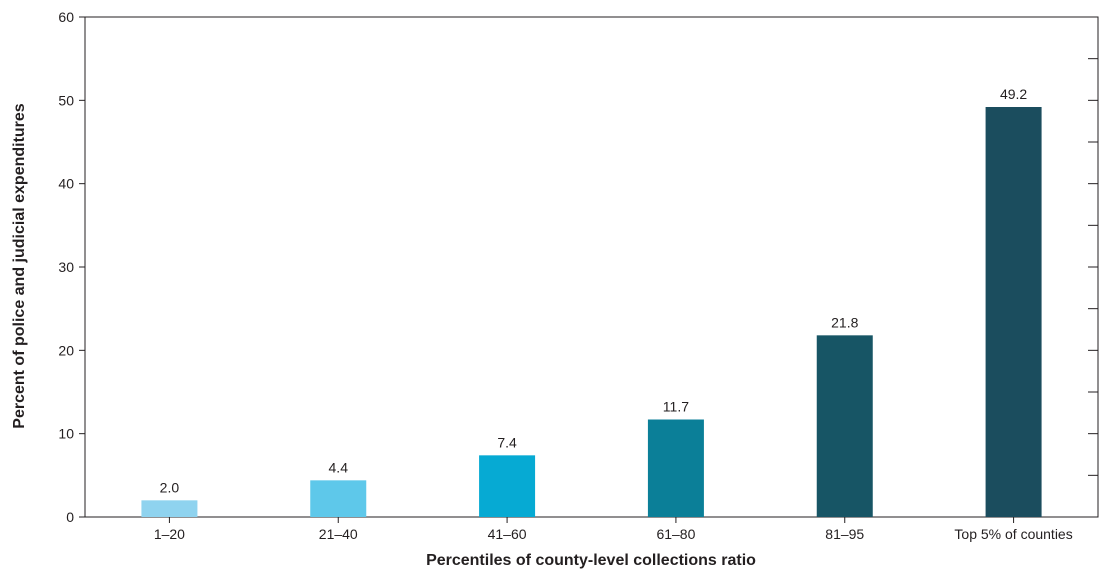 This screenshot has width=1101, height=571. I want to click on y-tick-label: 10, so click(66, 434).